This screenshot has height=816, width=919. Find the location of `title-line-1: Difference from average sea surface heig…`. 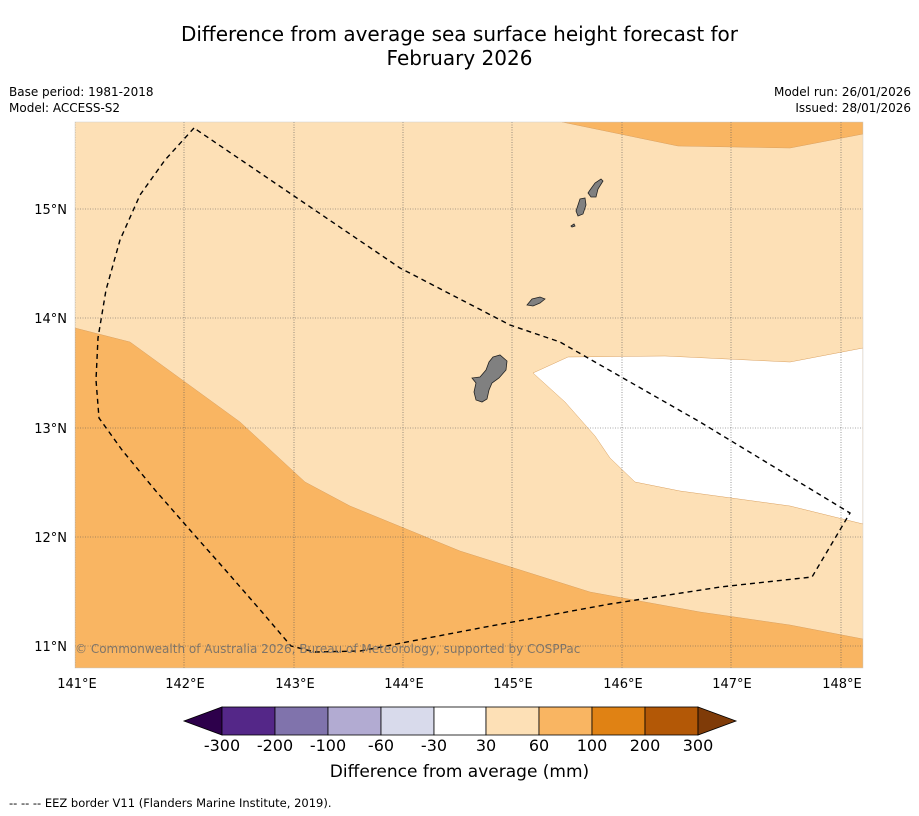

title-line-1: Difference from average sea surface heig… is located at coordinates (459, 34).